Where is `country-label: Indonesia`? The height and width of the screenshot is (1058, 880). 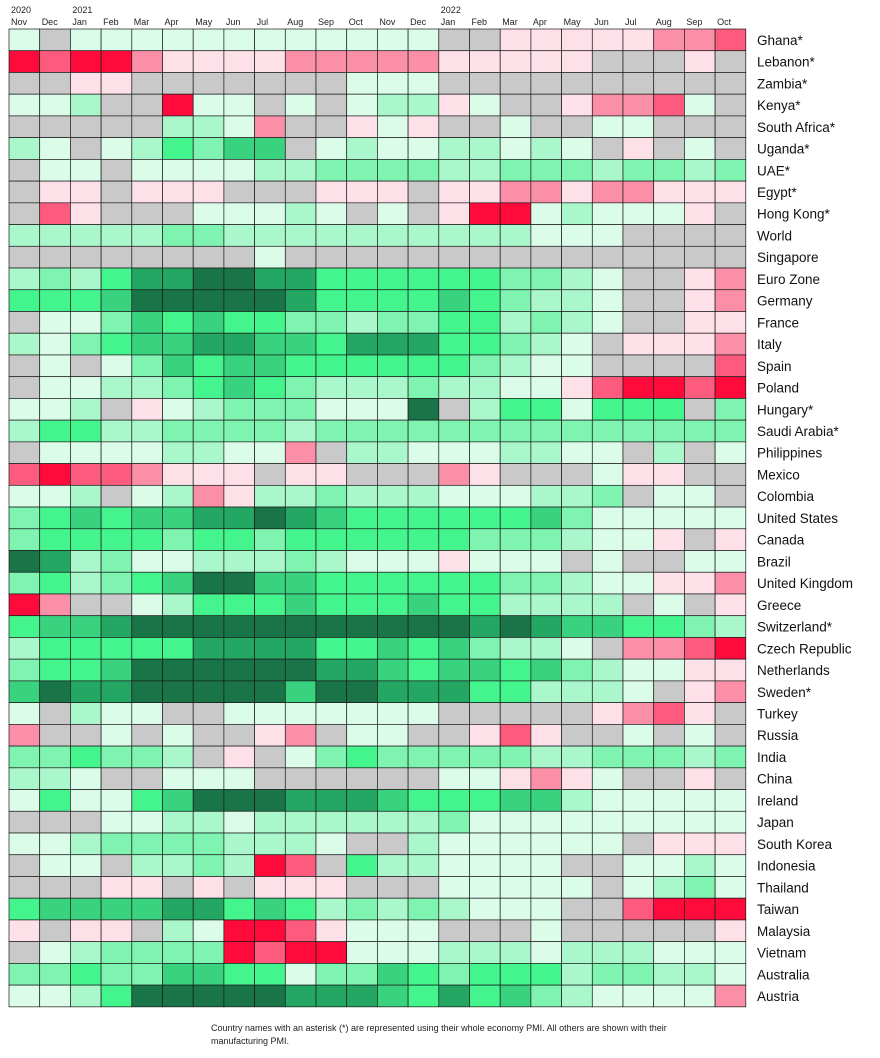 country-label: Indonesia is located at coordinates (786, 866).